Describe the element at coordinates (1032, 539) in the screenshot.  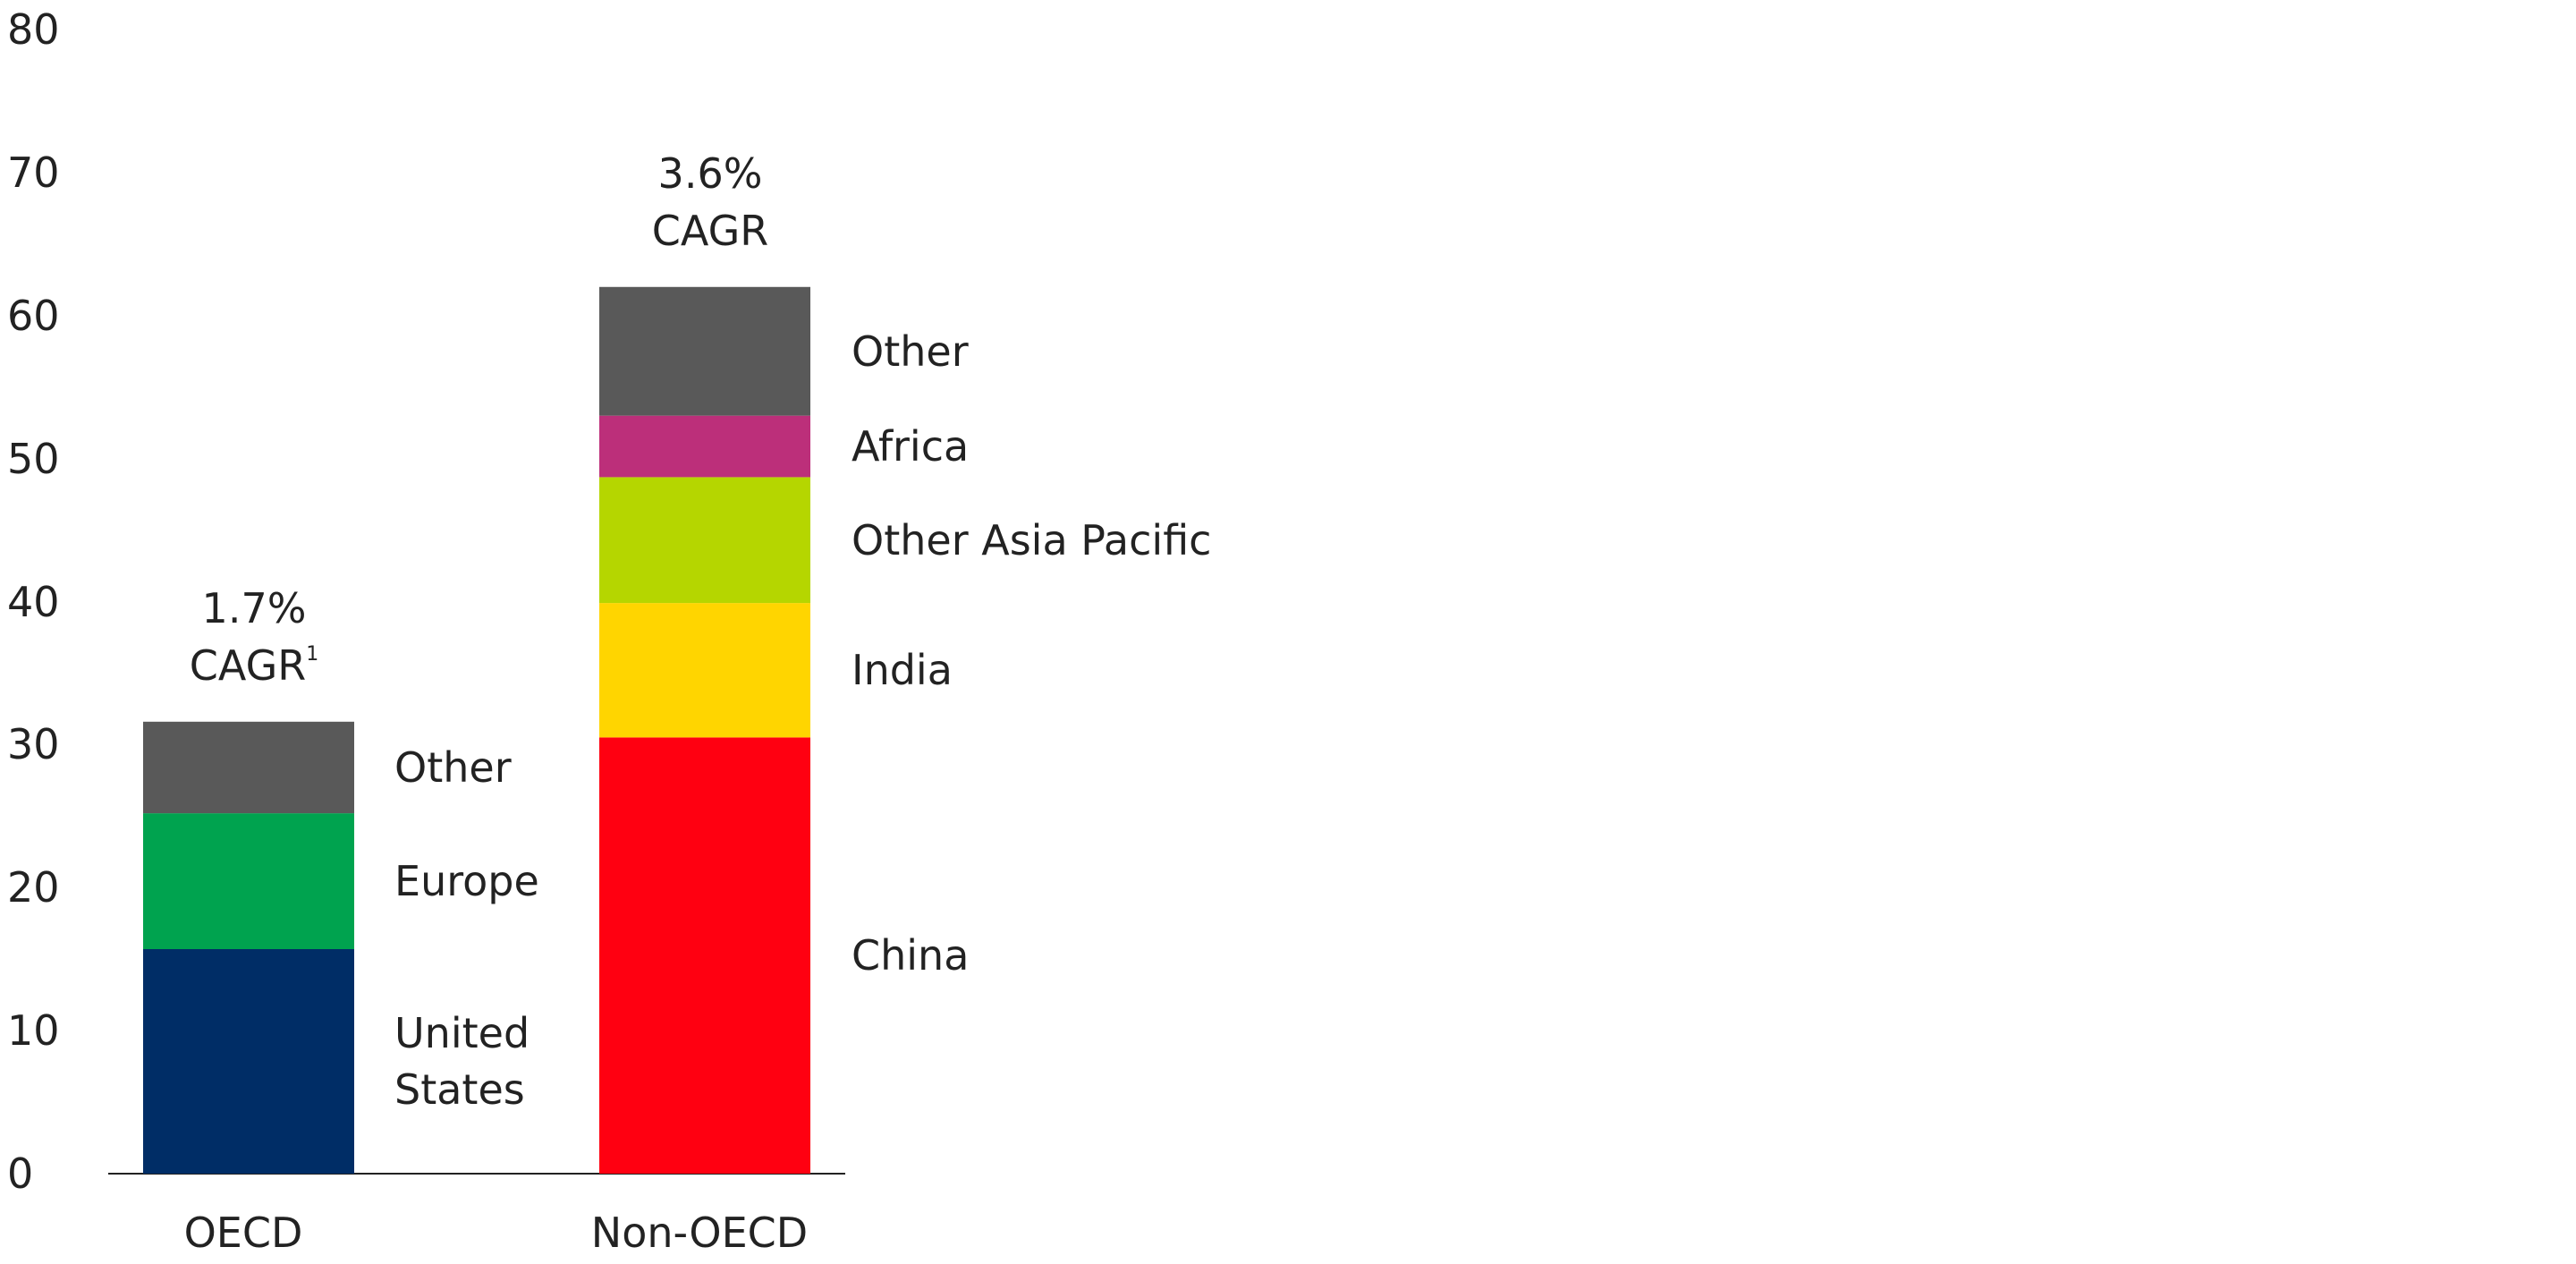
I see `segment-label: Other Asia Pacific` at that location.